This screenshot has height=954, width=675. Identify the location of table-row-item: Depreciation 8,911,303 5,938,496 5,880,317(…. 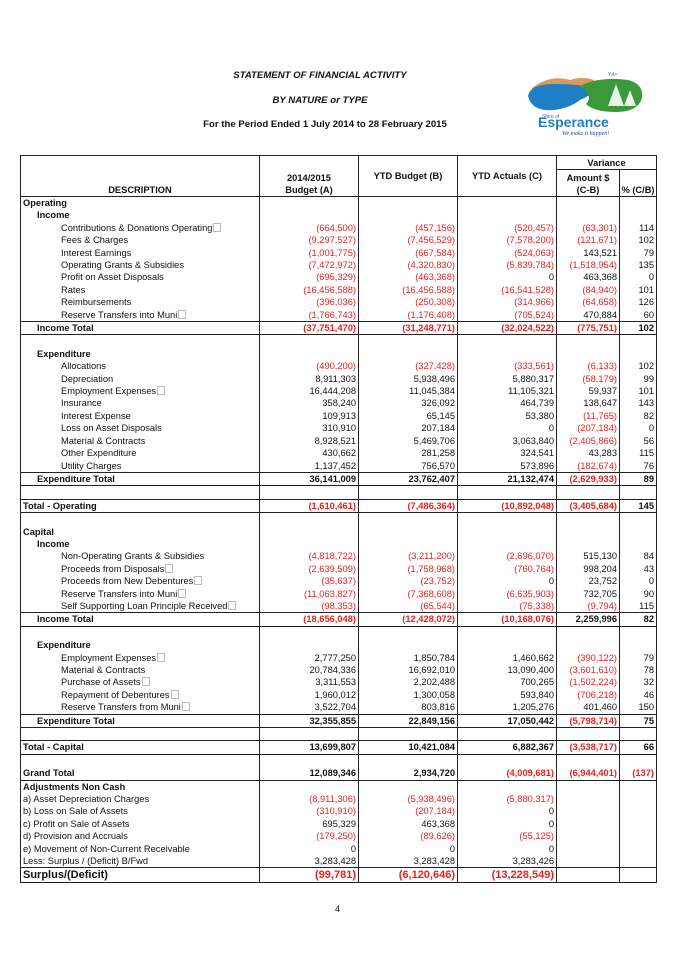
(338, 379).